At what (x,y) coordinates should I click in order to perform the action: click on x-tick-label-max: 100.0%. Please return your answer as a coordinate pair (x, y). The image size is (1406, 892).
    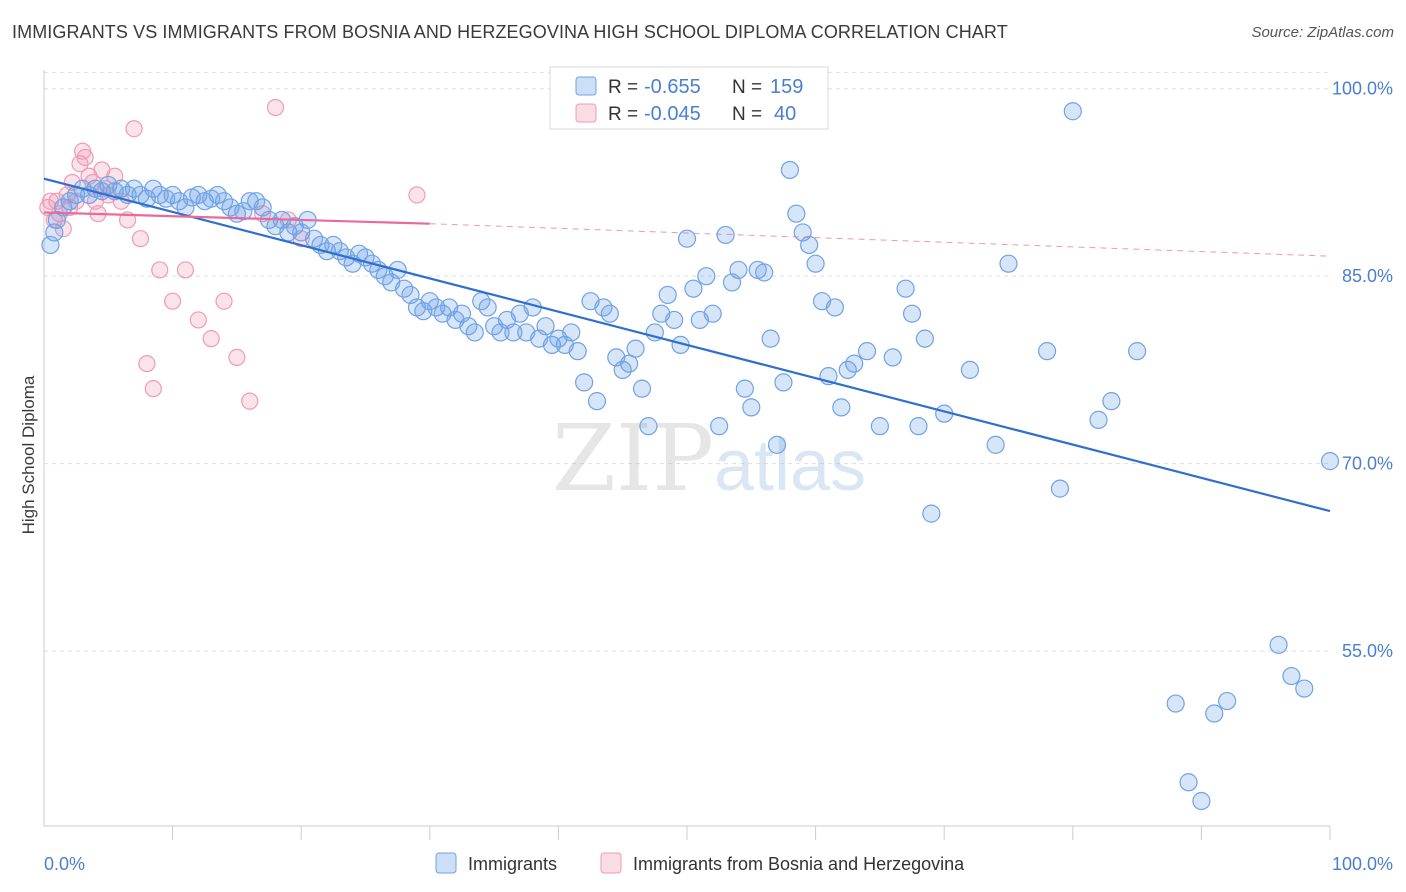
    Looking at the image, I should click on (1362, 864).